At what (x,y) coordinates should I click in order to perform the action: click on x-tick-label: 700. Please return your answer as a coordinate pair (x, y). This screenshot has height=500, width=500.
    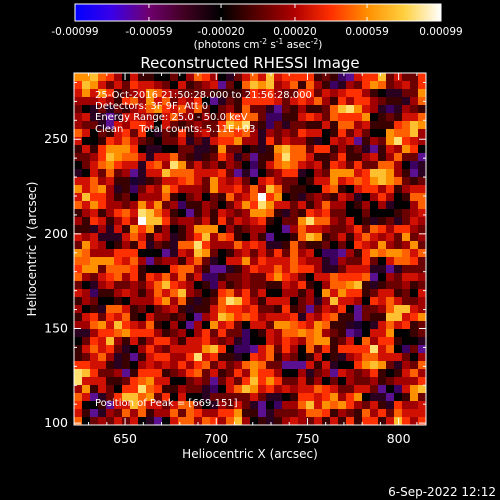
    Looking at the image, I should click on (216, 438).